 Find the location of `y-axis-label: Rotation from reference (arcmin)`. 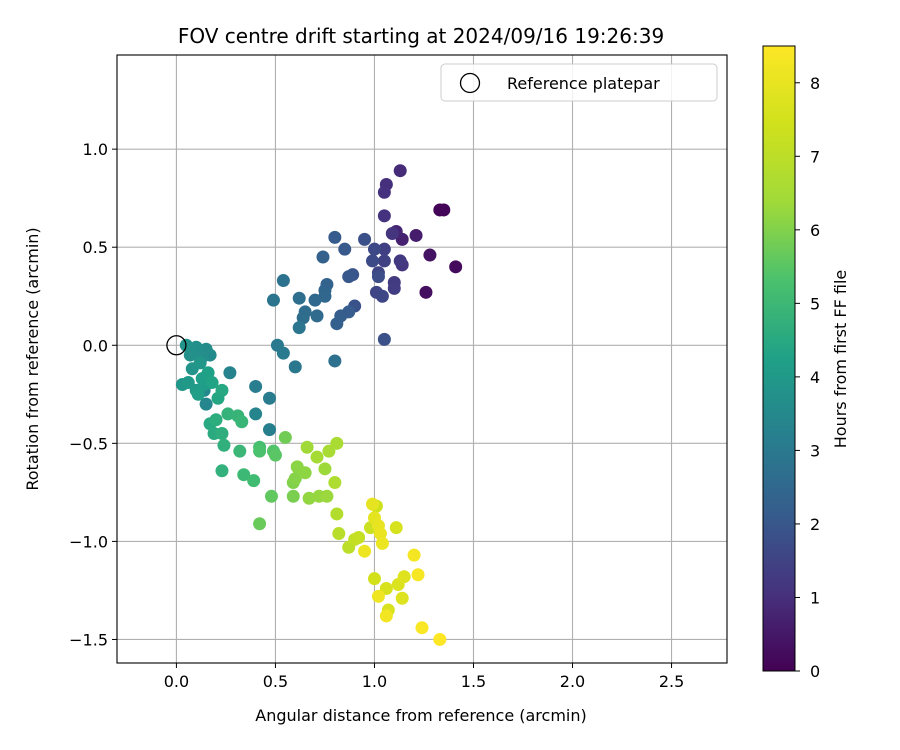

y-axis-label: Rotation from reference (arcmin) is located at coordinates (32, 358).